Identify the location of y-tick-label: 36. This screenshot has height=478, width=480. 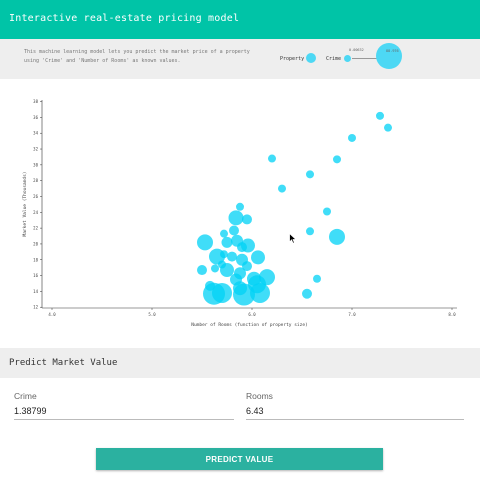
(35, 117).